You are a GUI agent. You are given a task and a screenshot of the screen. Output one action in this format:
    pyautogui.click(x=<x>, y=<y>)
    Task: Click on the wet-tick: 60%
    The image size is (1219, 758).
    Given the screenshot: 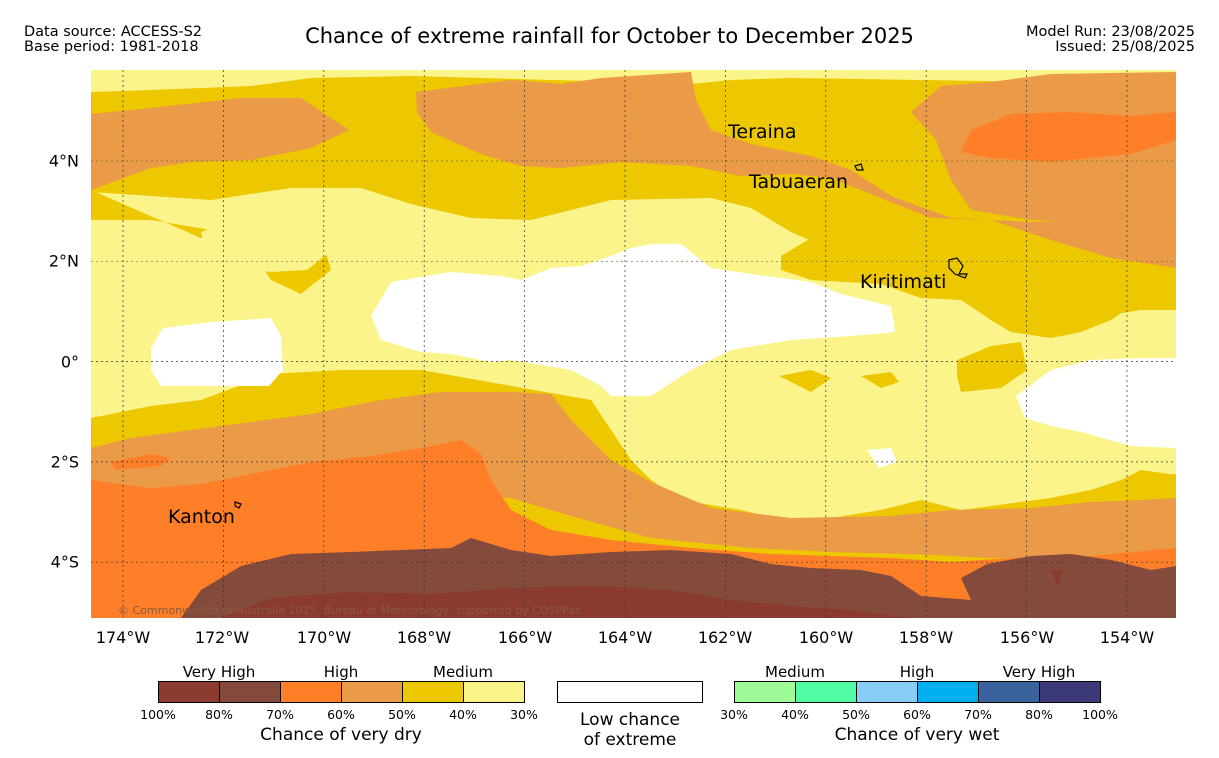 What is the action you would take?
    pyautogui.click(x=917, y=714)
    